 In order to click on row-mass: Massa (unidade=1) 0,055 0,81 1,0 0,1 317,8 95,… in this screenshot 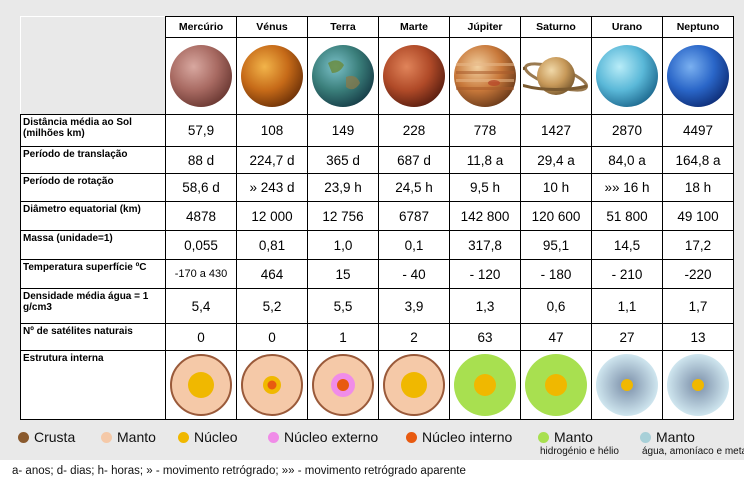, I will do `click(377, 245)`.